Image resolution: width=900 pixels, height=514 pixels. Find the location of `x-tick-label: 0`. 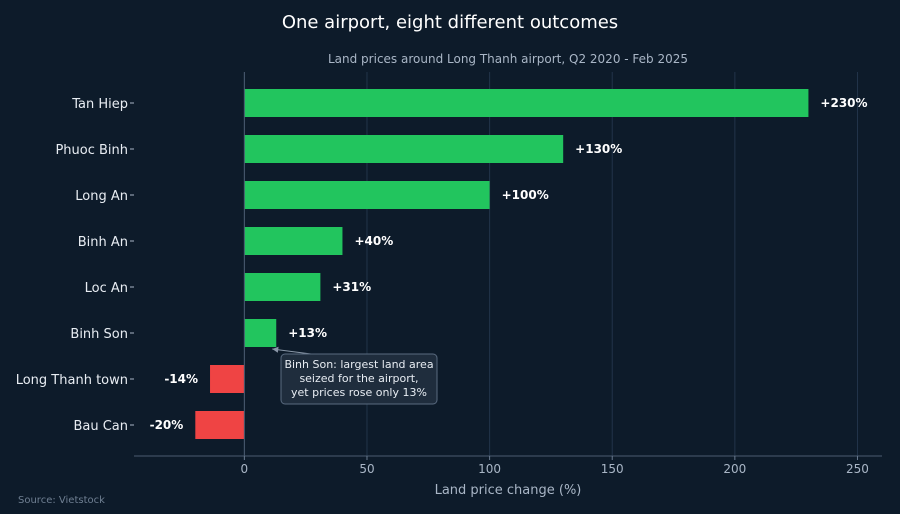

x-tick-label: 0 is located at coordinates (245, 469).